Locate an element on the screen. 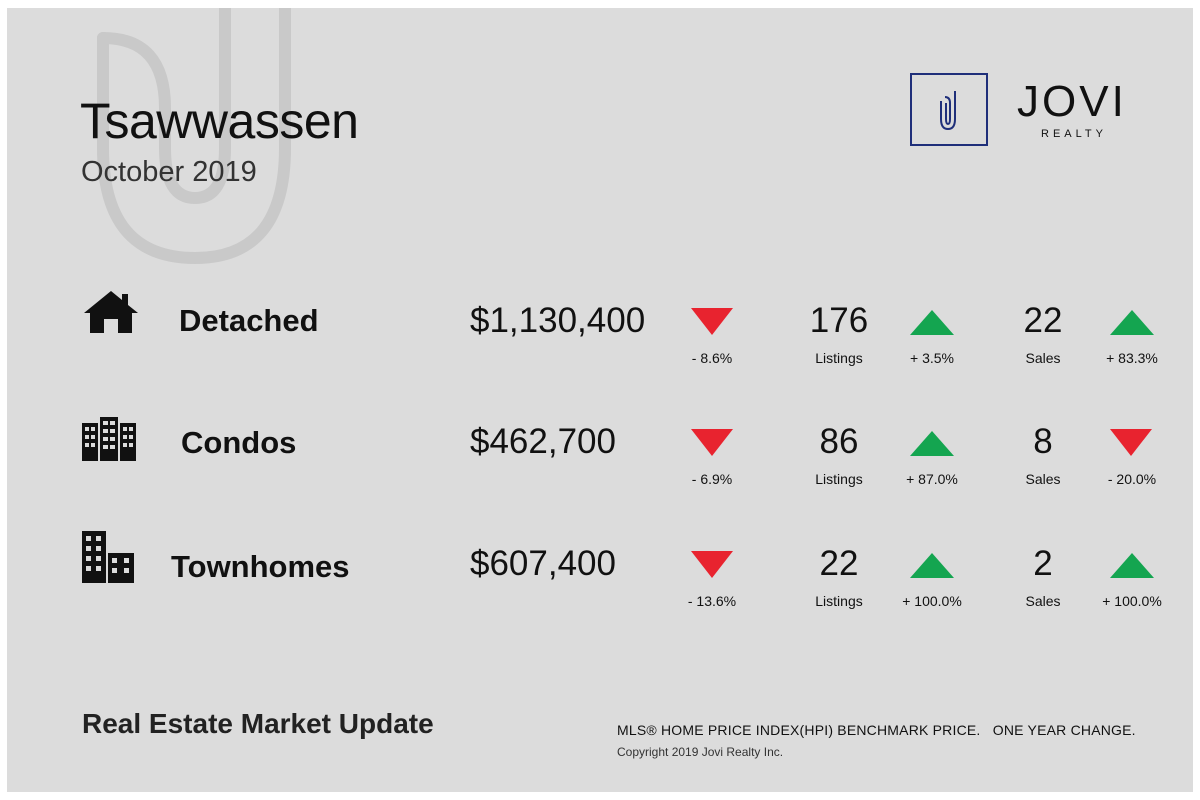  price-change: - 13.6% is located at coordinates (712, 601).